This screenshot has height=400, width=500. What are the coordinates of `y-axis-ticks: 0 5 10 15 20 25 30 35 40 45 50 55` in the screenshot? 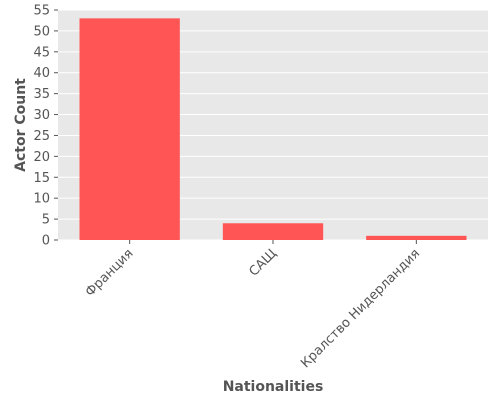 It's located at (45, 126).